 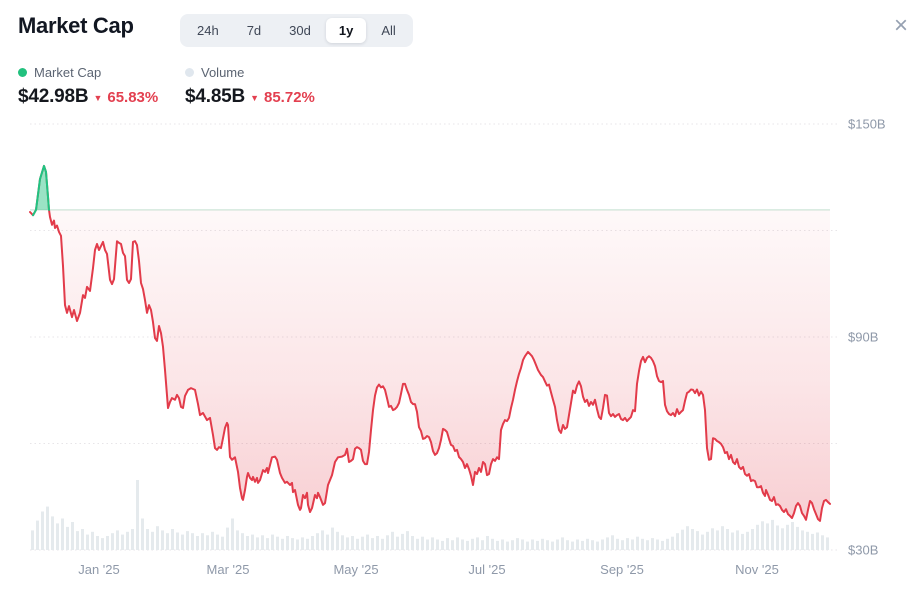 I want to click on timeframe-button-7d: 7d, so click(x=254, y=30).